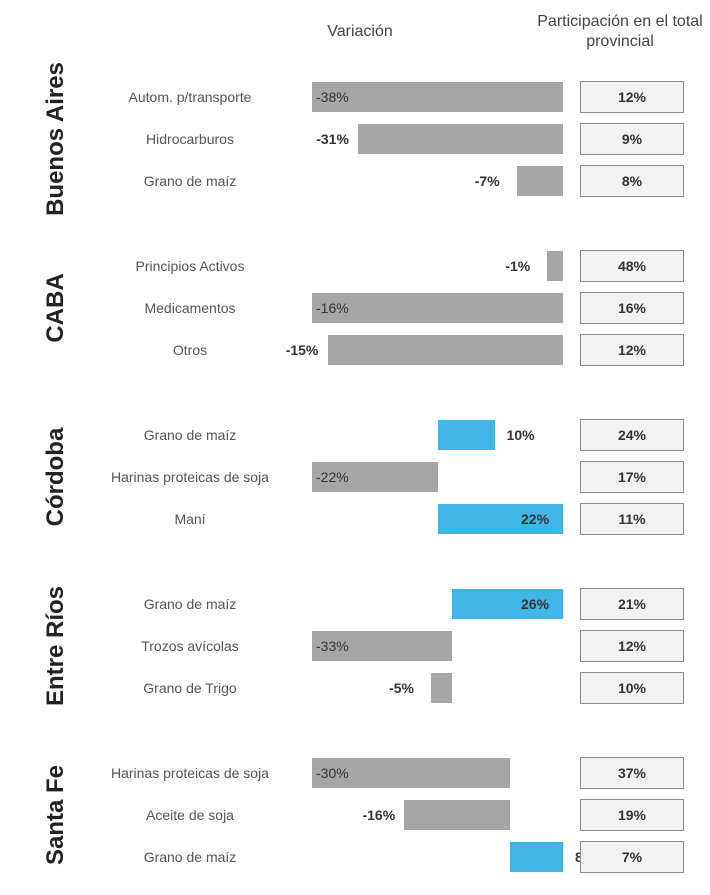  Describe the element at coordinates (632, 266) in the screenshot. I see `share-box: 48%` at that location.